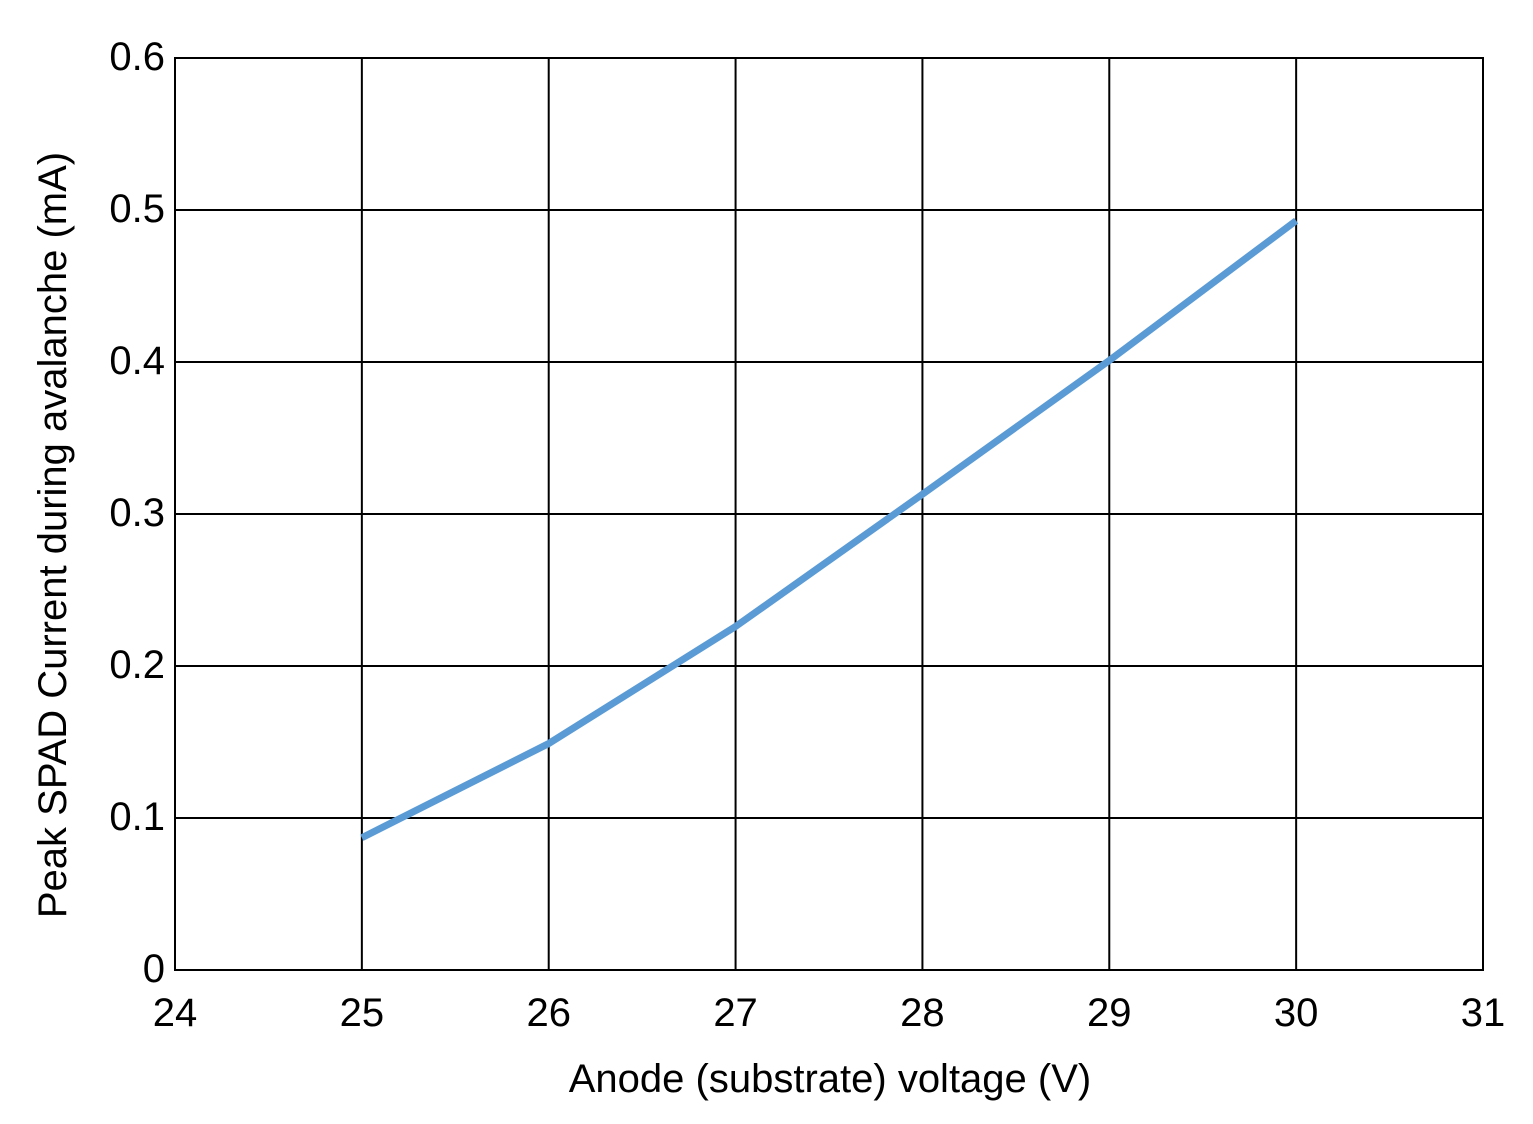 Image resolution: width=1533 pixels, height=1124 pixels. What do you see at coordinates (548, 1013) in the screenshot?
I see `x-tick-label: 26` at bounding box center [548, 1013].